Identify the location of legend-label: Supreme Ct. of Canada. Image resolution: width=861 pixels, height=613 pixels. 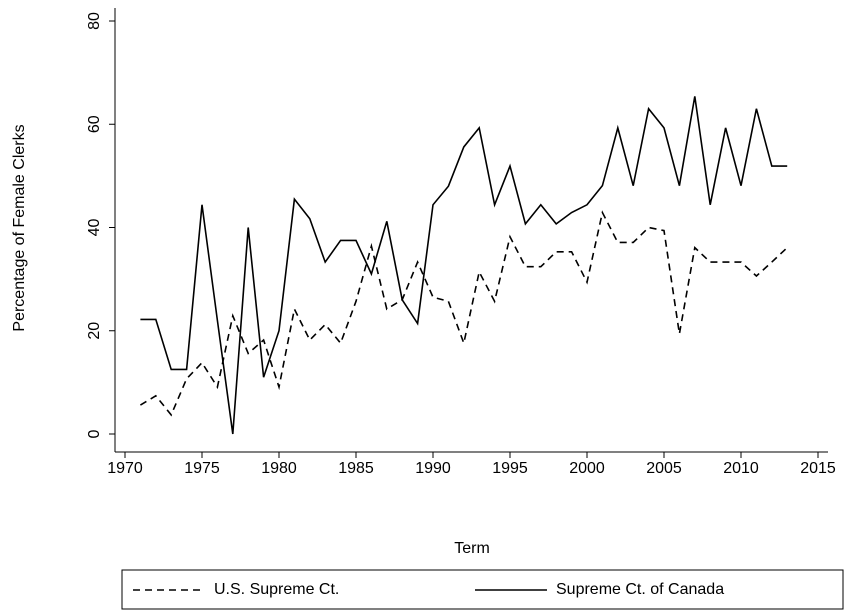
(640, 589).